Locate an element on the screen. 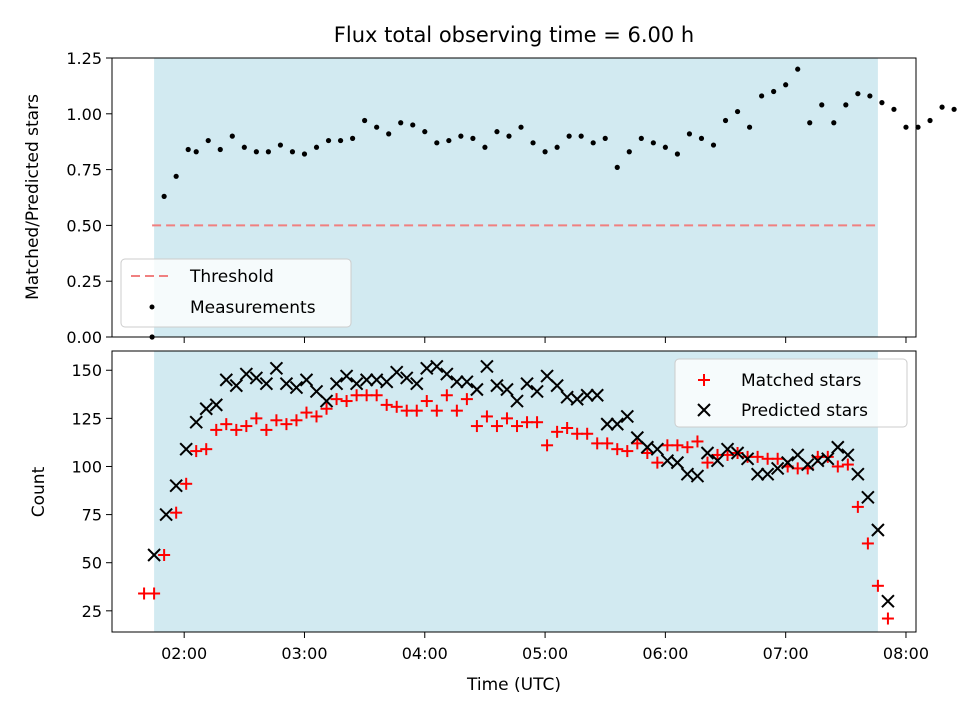 The image size is (960, 720). legend-measurements-swatch is located at coordinates (152, 307).